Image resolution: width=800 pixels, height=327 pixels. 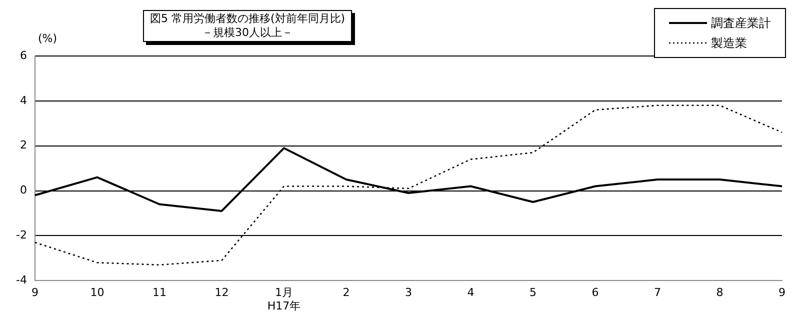 What do you see at coordinates (248, 19) in the screenshot?
I see `chart-title: 図5 常用労働者数の推移(対前年同月比)` at bounding box center [248, 19].